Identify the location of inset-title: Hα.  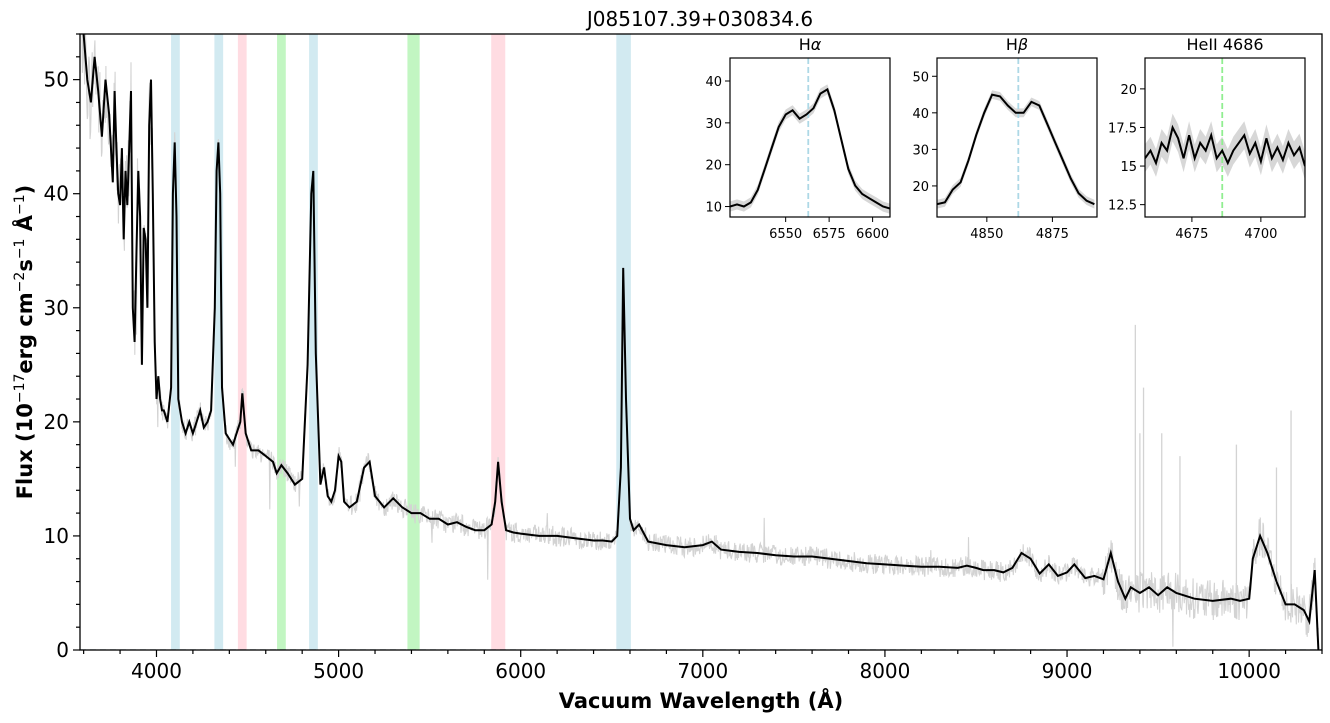
(810, 44).